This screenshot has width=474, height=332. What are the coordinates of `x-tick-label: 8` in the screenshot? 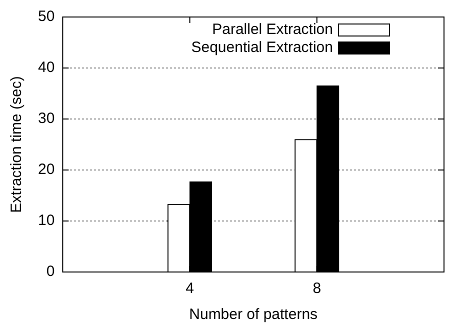 It's located at (317, 289).